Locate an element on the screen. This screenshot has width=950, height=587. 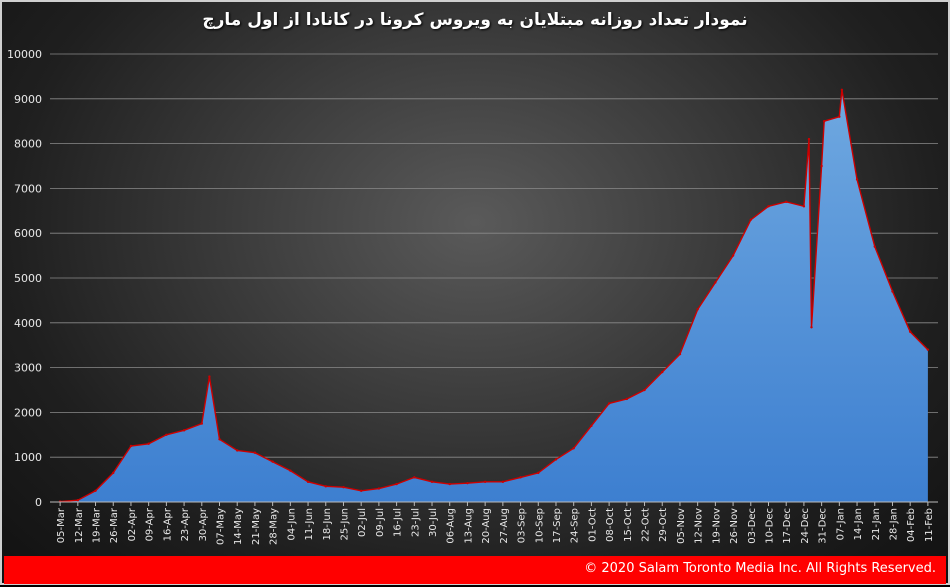
x-tick-label: 02-Jul is located at coordinates (362, 522).